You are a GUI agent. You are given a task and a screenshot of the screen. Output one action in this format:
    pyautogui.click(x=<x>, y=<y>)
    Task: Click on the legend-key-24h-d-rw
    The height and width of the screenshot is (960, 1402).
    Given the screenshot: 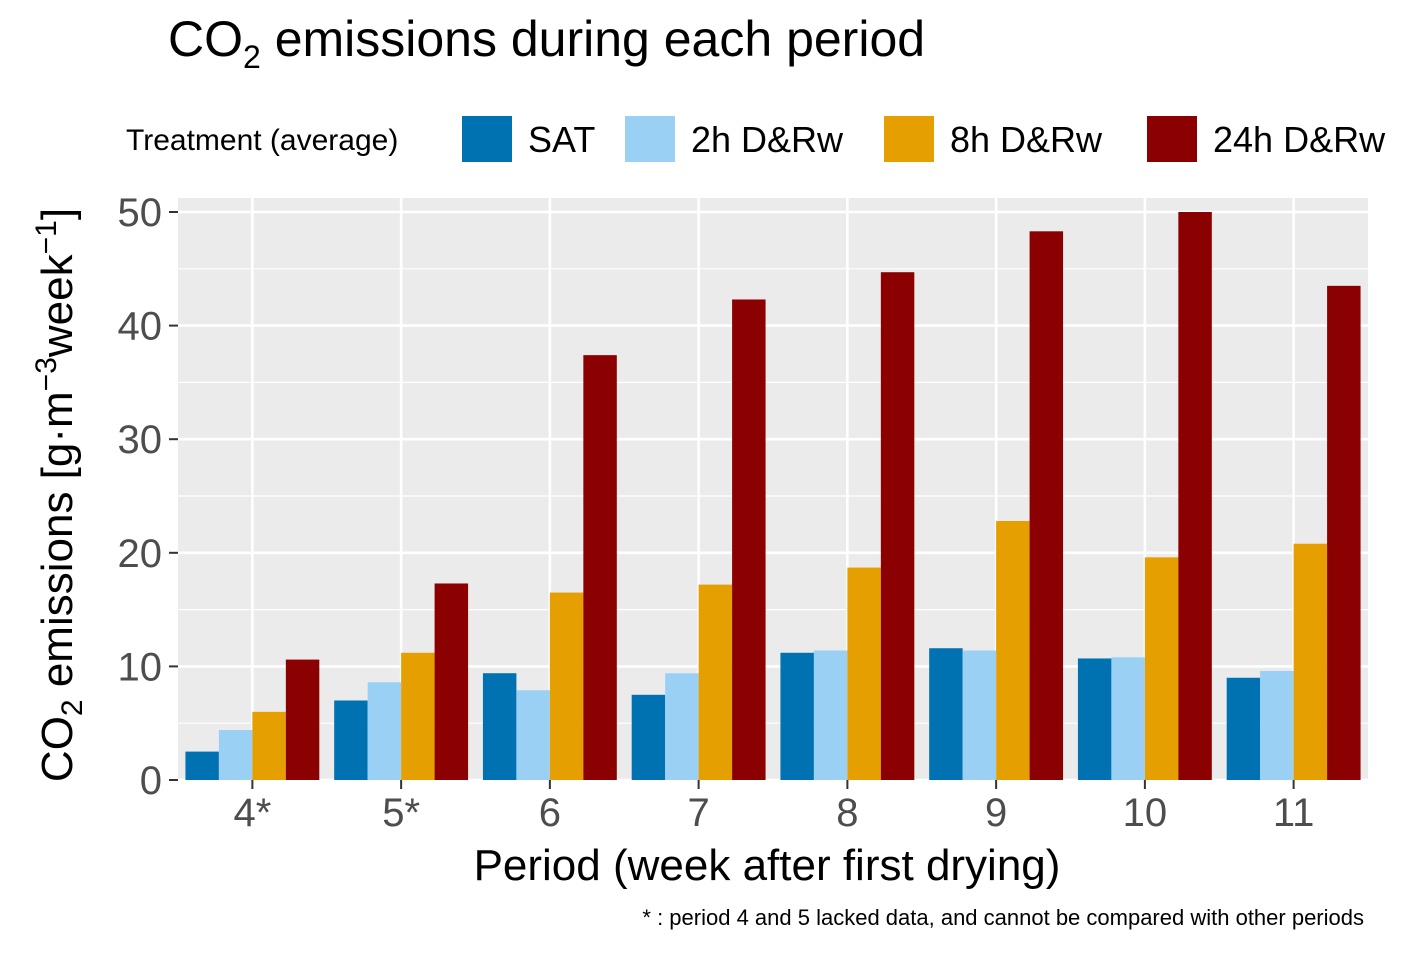 What is the action you would take?
    pyautogui.click(x=1172, y=139)
    